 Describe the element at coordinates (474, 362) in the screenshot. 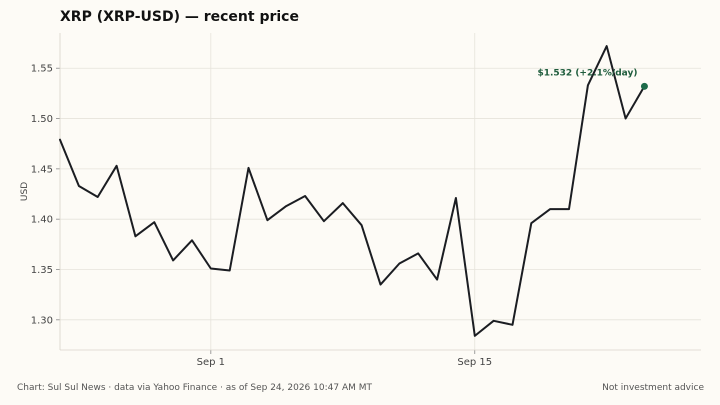

I see `x-tick-label: Sep 15` at that location.